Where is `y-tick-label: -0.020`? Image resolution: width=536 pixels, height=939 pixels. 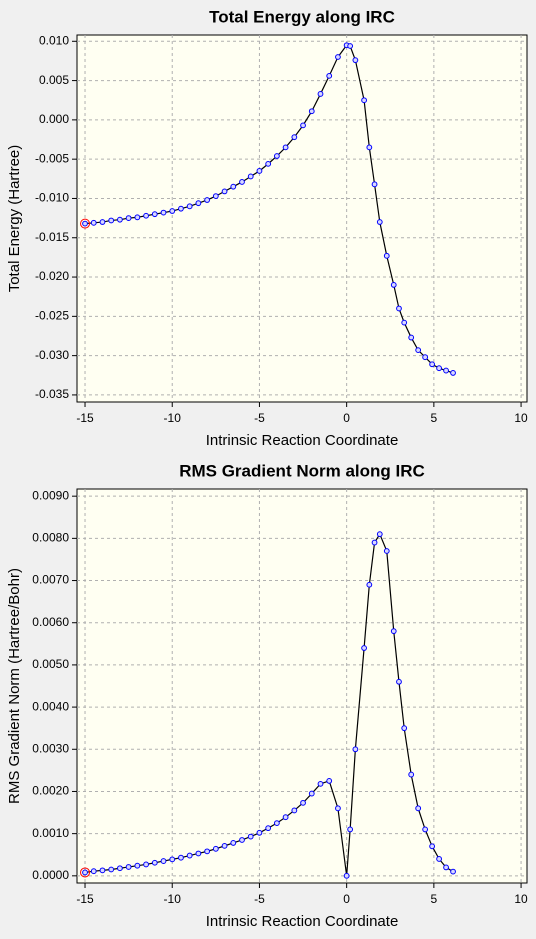
y-tick-label: -0.020 is located at coordinates (52, 276).